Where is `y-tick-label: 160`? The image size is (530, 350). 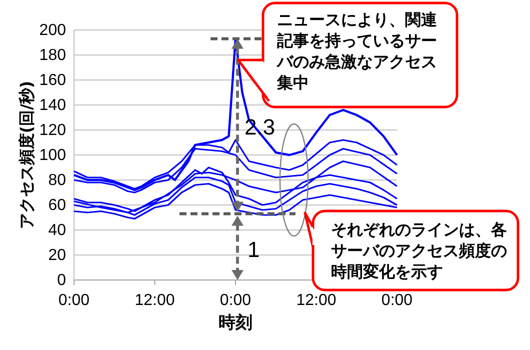
y-tick-label: 160 is located at coordinates (52, 80).